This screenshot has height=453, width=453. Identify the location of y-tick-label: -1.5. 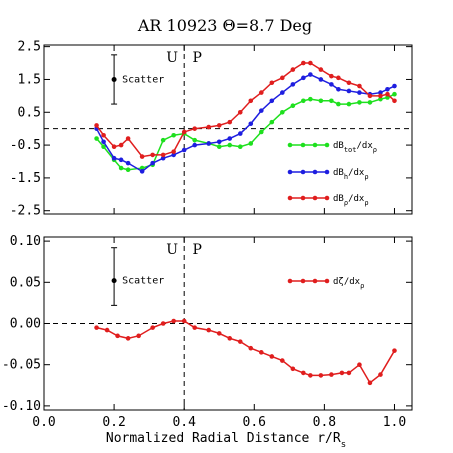
(25, 178).